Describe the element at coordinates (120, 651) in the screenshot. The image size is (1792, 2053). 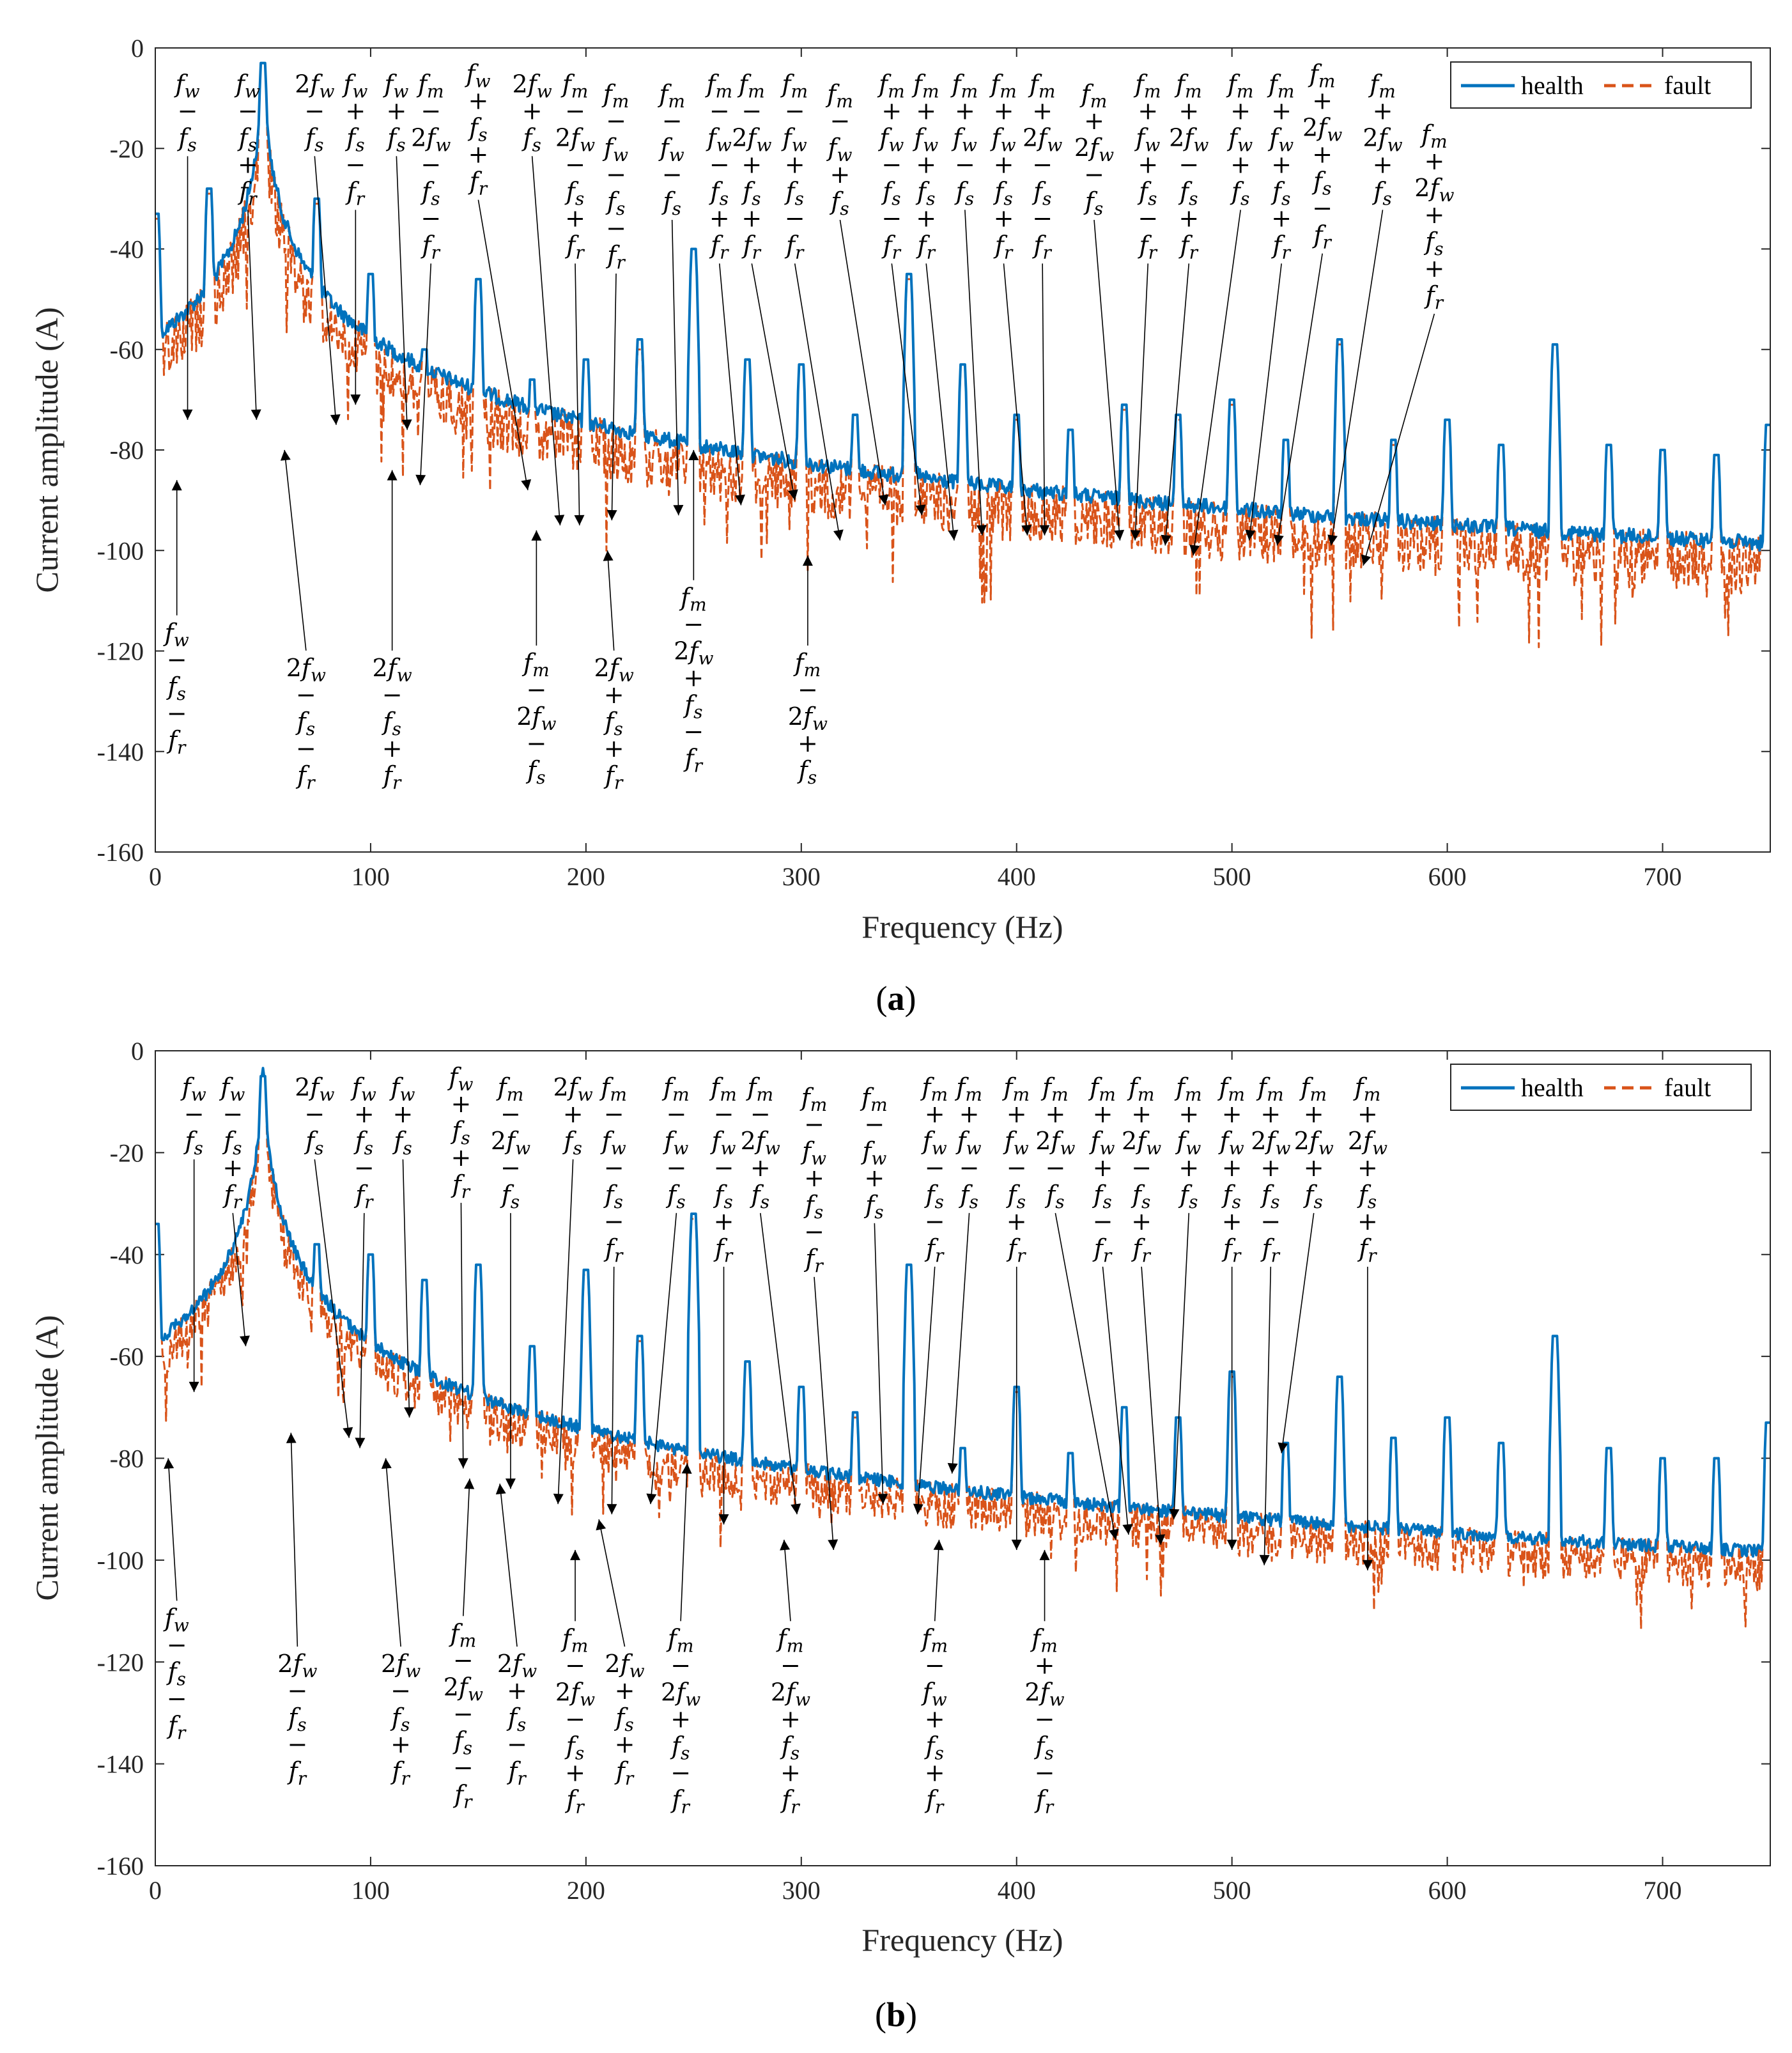
I see `y-tick-label-a: -120` at that location.